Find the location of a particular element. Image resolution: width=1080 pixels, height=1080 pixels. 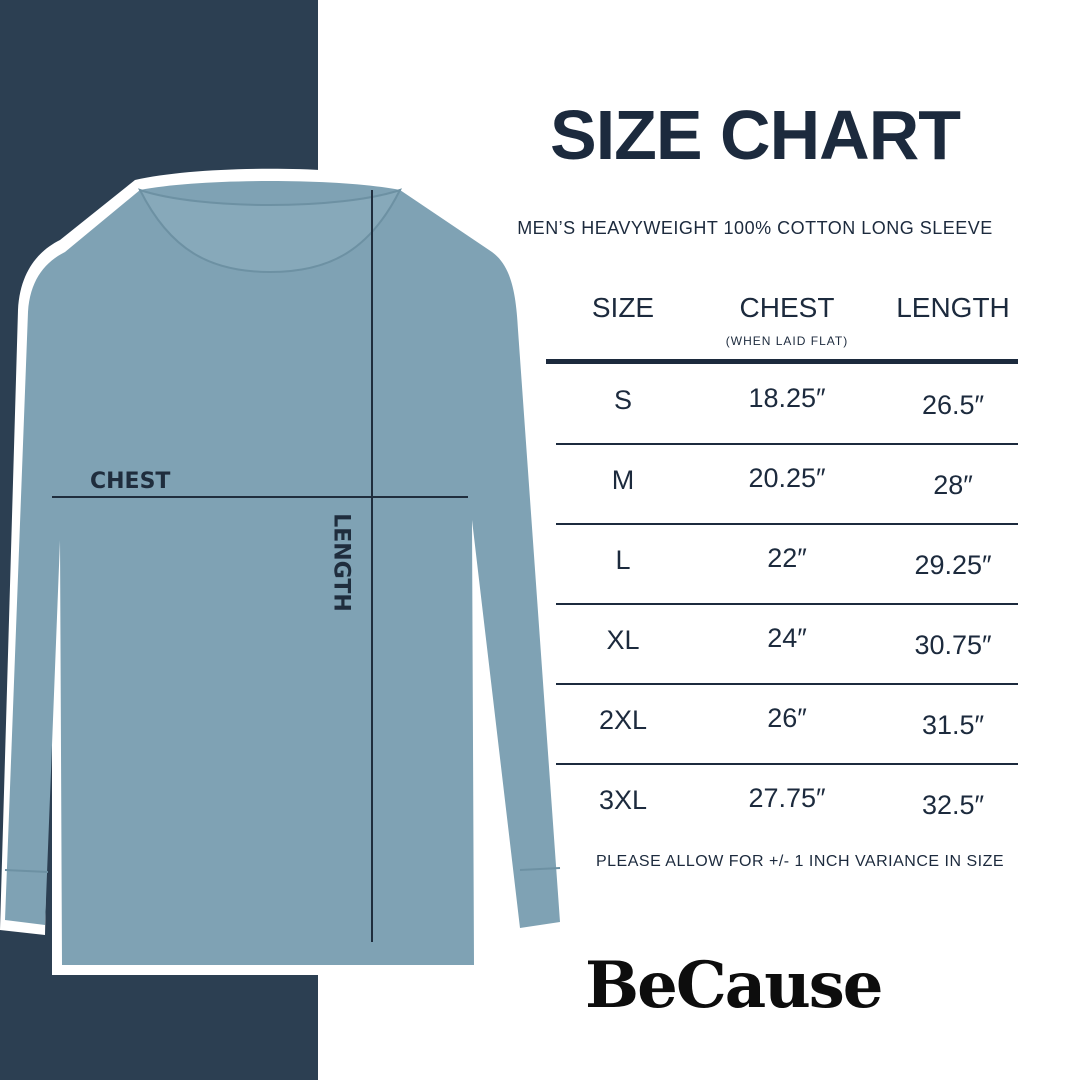

cell-length-text: 26.5″ is located at coordinates (953, 405).